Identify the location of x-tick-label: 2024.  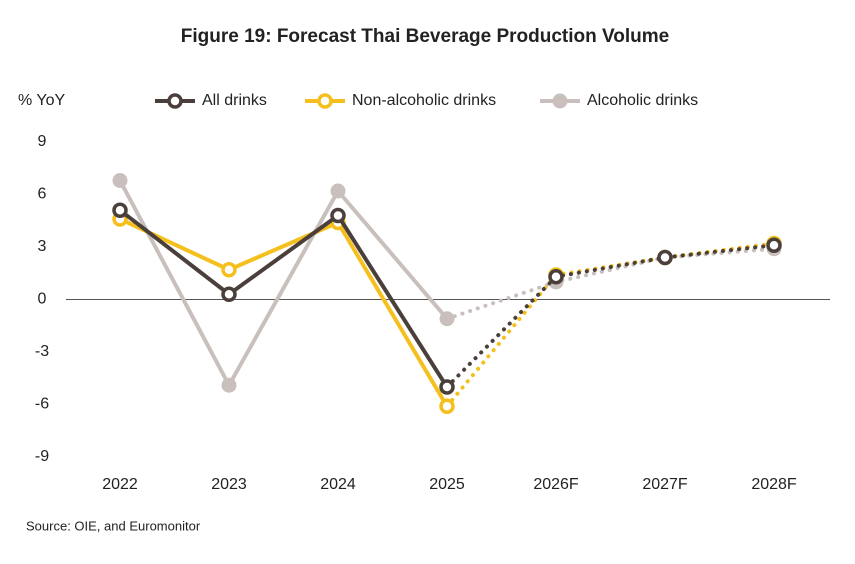
(338, 484).